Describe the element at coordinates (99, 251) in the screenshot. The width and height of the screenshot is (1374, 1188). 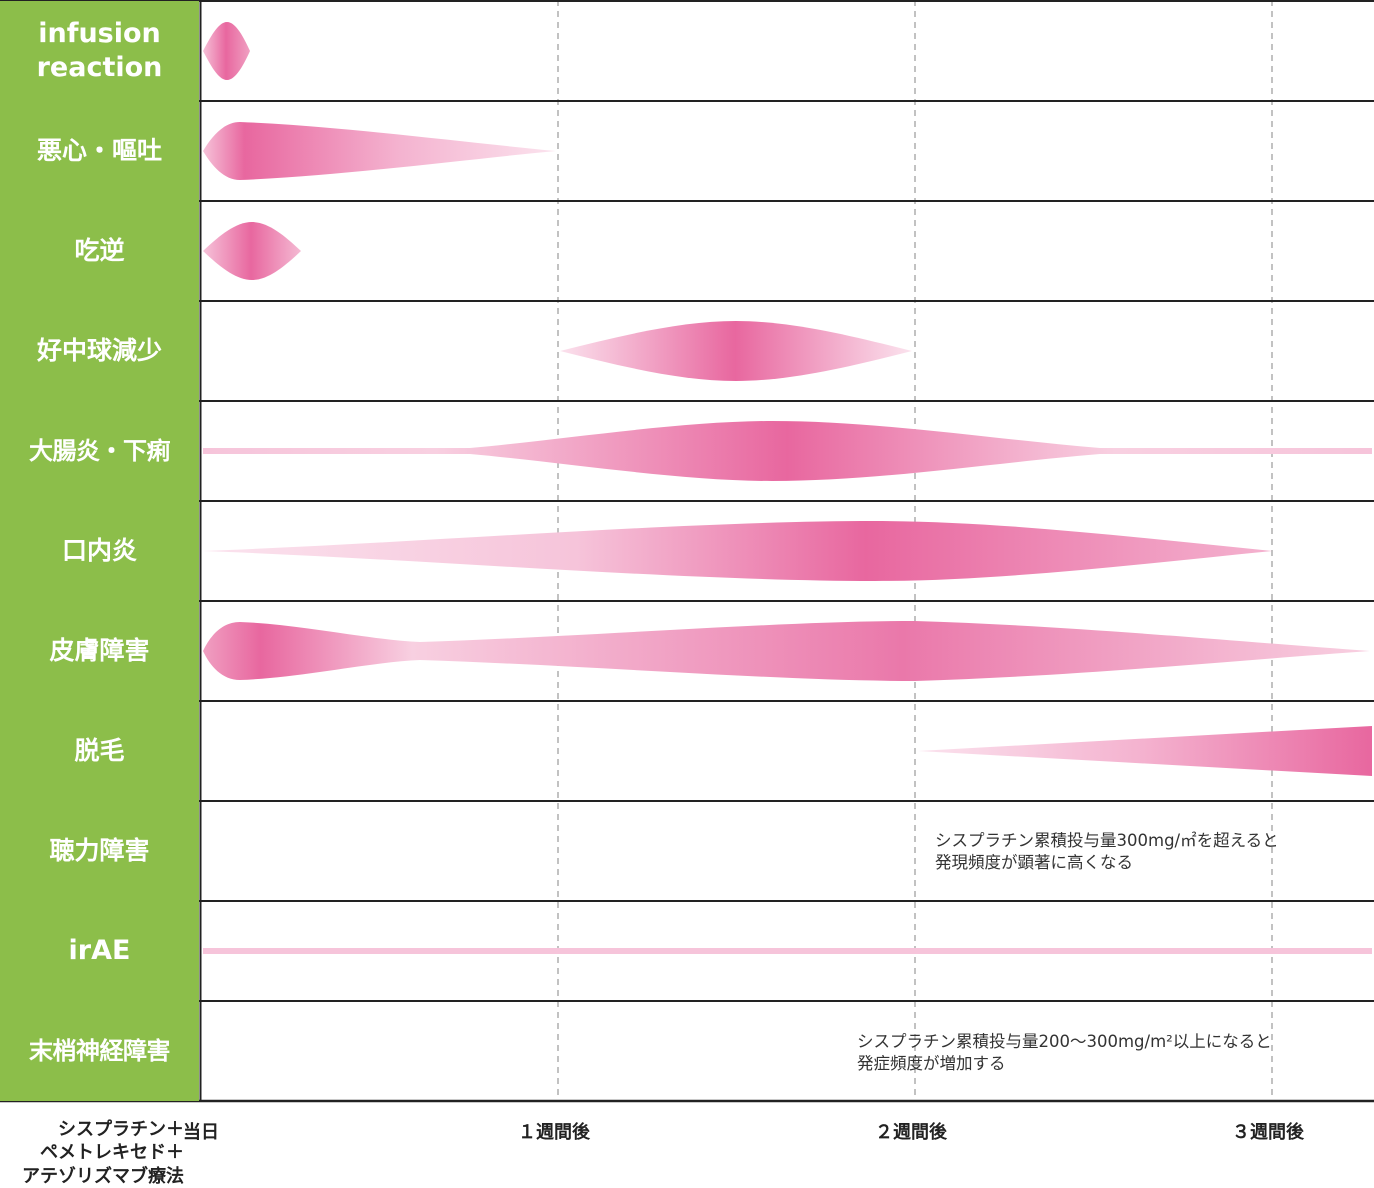
I see `row-label-hiccup: 吃逆` at that location.